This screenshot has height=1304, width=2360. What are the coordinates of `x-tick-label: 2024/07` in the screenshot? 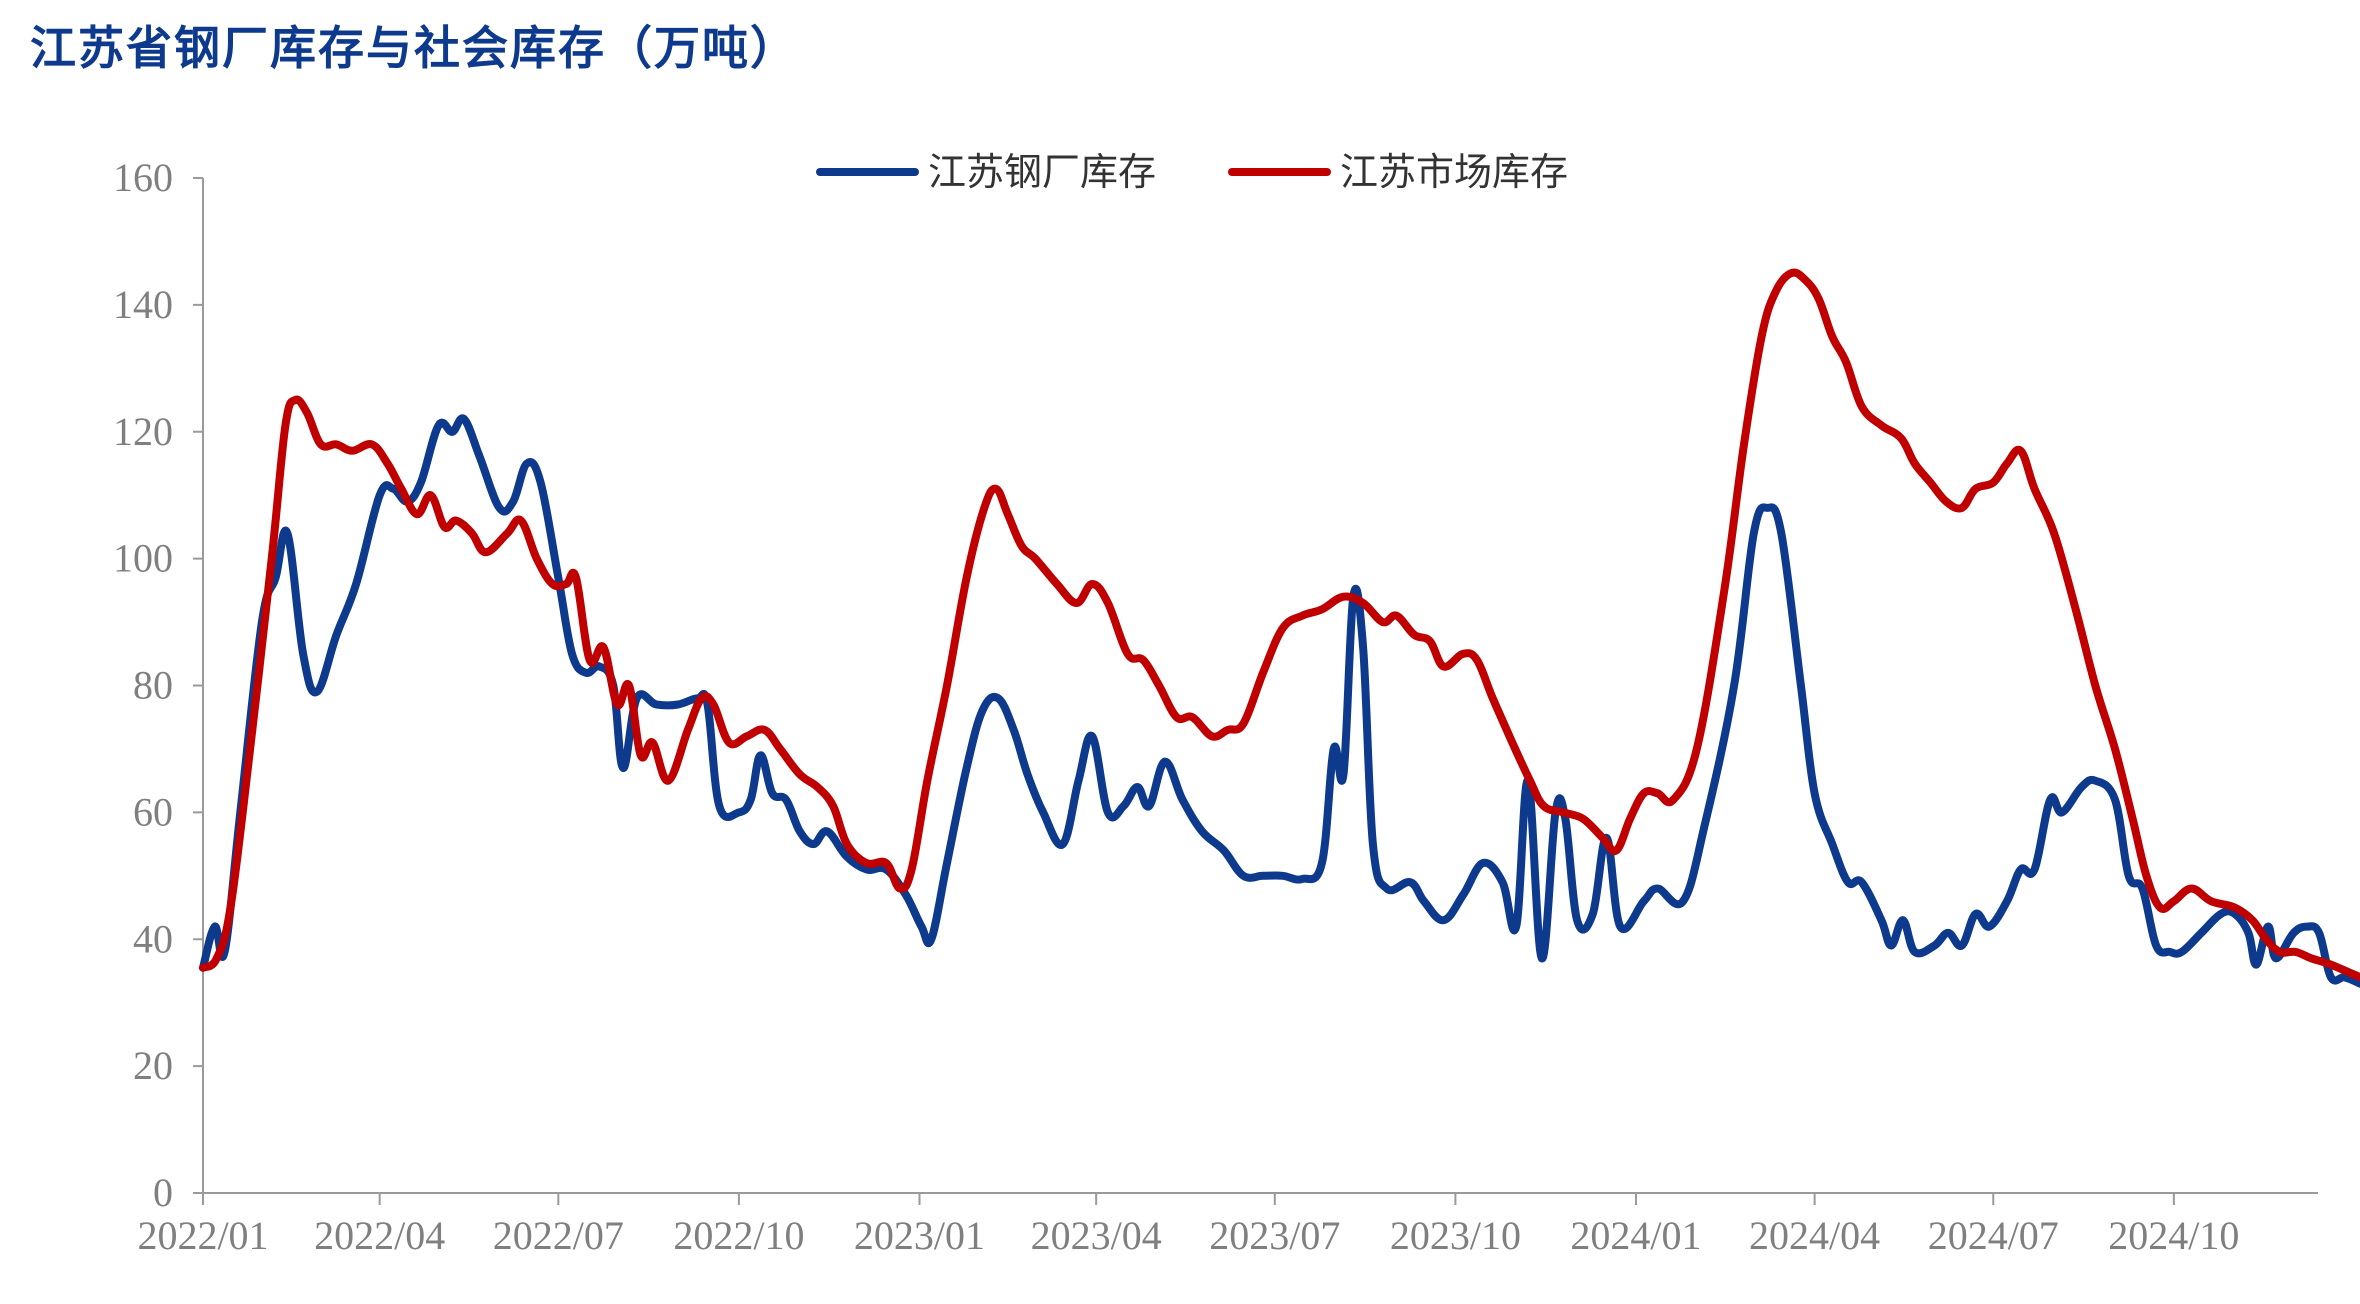 It's located at (1993, 1235).